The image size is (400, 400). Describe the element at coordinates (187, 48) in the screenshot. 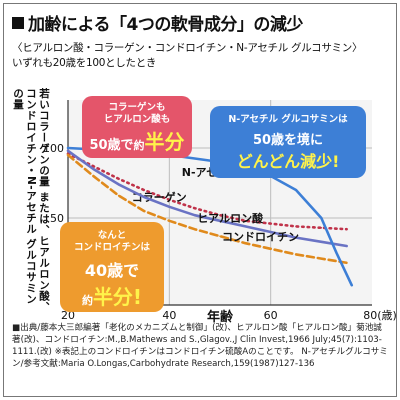

I see `figure-subtitle: 〈ヒアルロン酸・コラーゲン・コンドロイチン・N-アセチル グルコサミン〉` at that location.